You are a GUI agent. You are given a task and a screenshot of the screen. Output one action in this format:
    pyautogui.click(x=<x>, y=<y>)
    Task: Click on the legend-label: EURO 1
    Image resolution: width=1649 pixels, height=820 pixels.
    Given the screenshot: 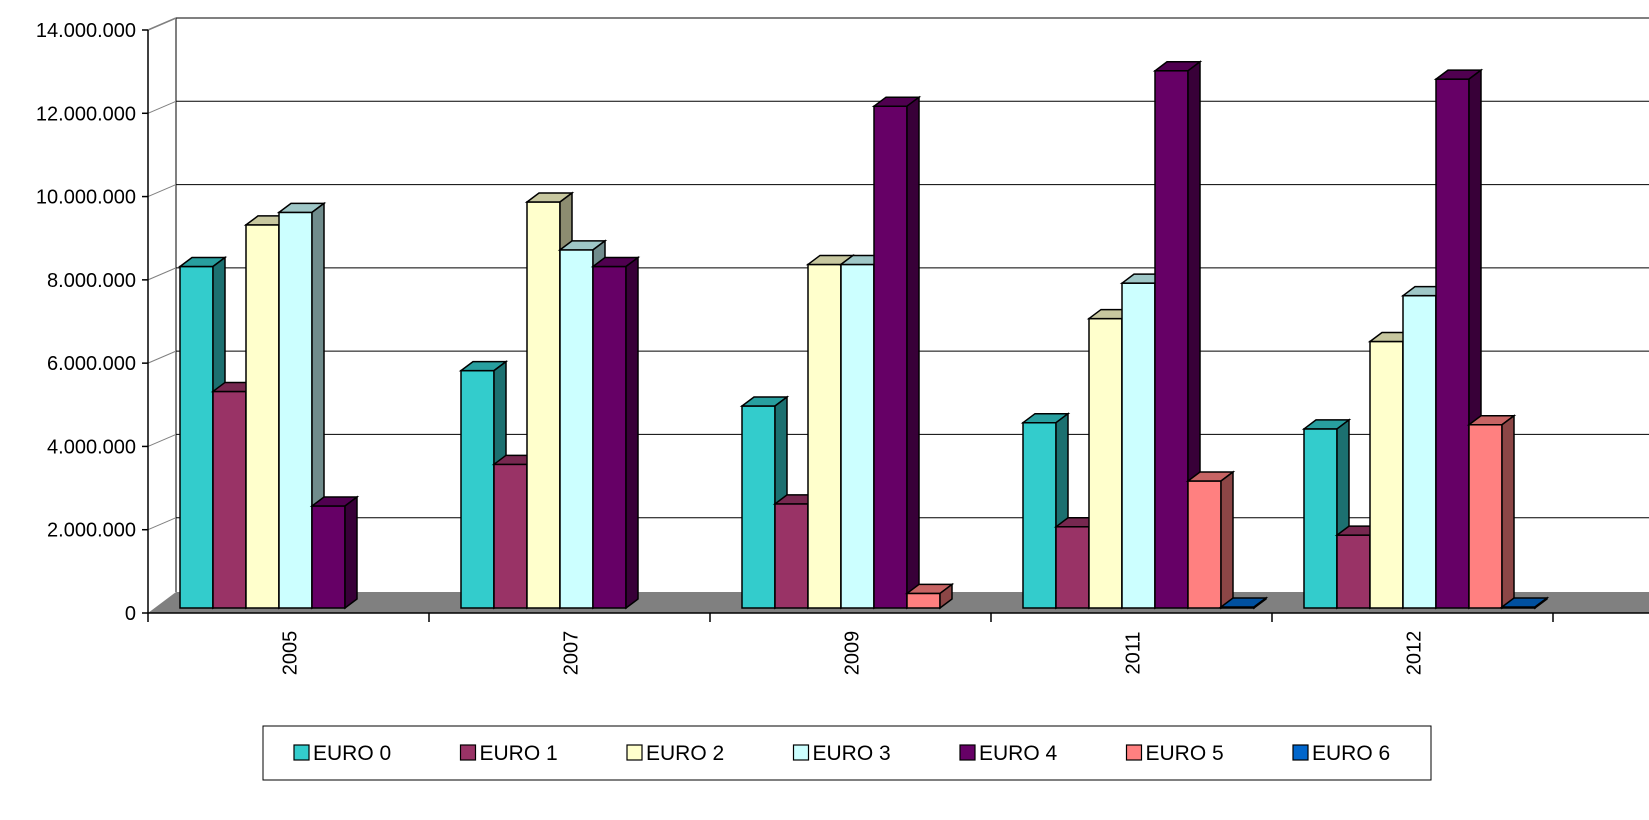 What is the action you would take?
    pyautogui.click(x=519, y=753)
    